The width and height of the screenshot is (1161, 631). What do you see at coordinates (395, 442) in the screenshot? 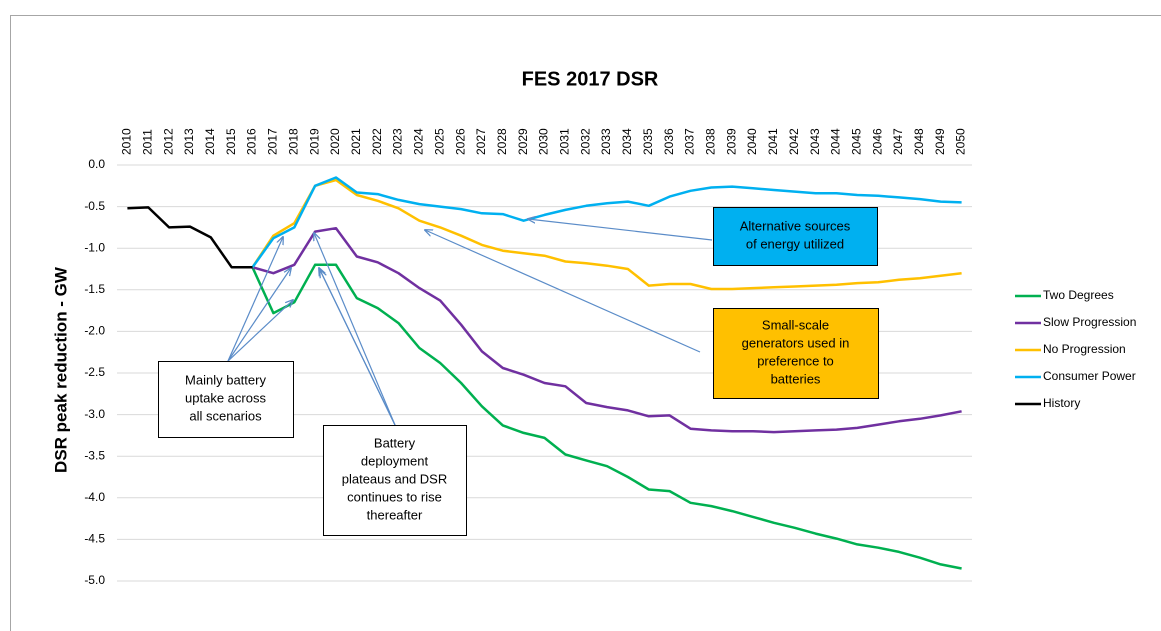
I see `annotation-text: Battery` at bounding box center [395, 442].